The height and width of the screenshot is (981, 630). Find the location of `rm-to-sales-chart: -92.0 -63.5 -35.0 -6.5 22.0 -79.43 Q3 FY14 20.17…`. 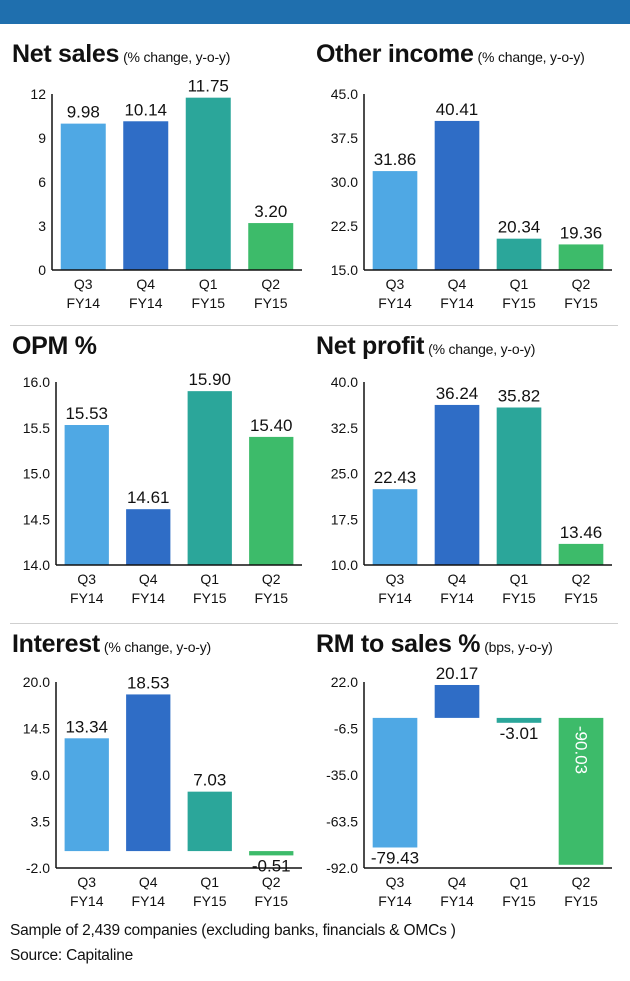

rm-to-sales-chart: -92.0 -63.5 -35.0 -6.5 22.0 -79.43 Q3 FY14 20.17… is located at coordinates (469, 786).